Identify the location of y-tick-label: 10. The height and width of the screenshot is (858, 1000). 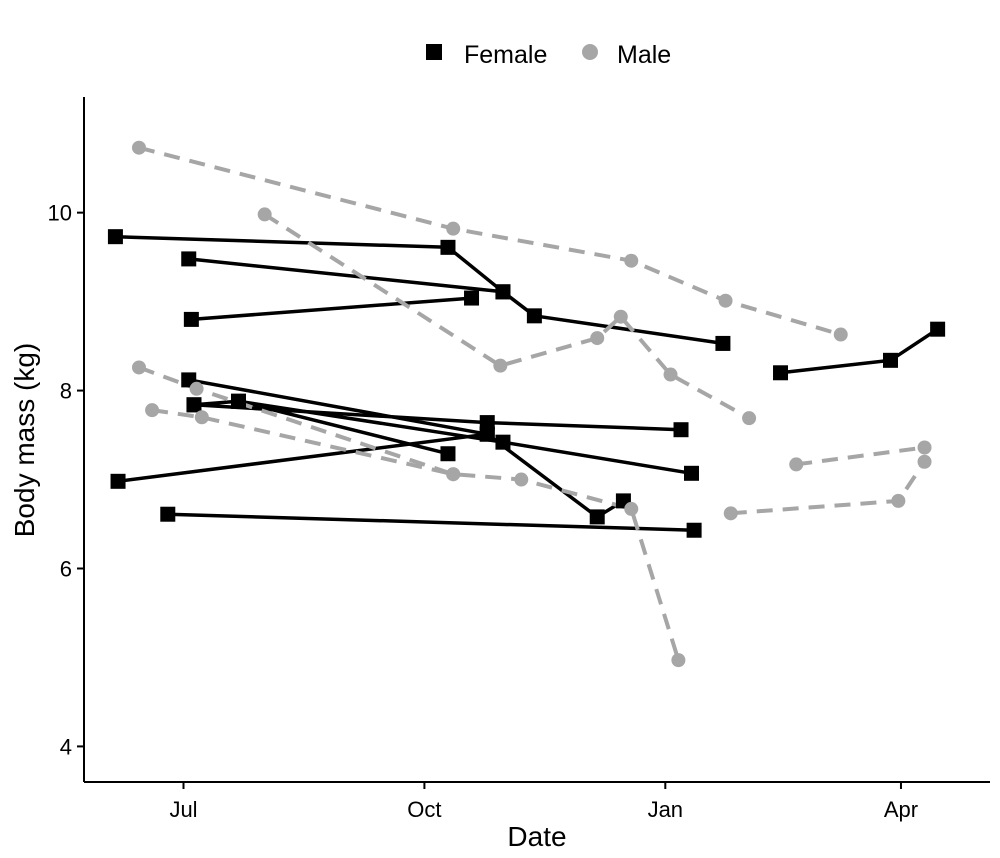
(60, 213).